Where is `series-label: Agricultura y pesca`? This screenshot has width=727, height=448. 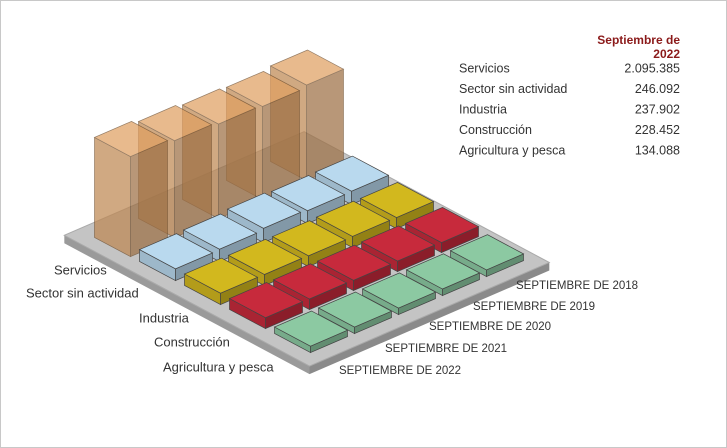 series-label: Agricultura y pesca is located at coordinates (218, 366).